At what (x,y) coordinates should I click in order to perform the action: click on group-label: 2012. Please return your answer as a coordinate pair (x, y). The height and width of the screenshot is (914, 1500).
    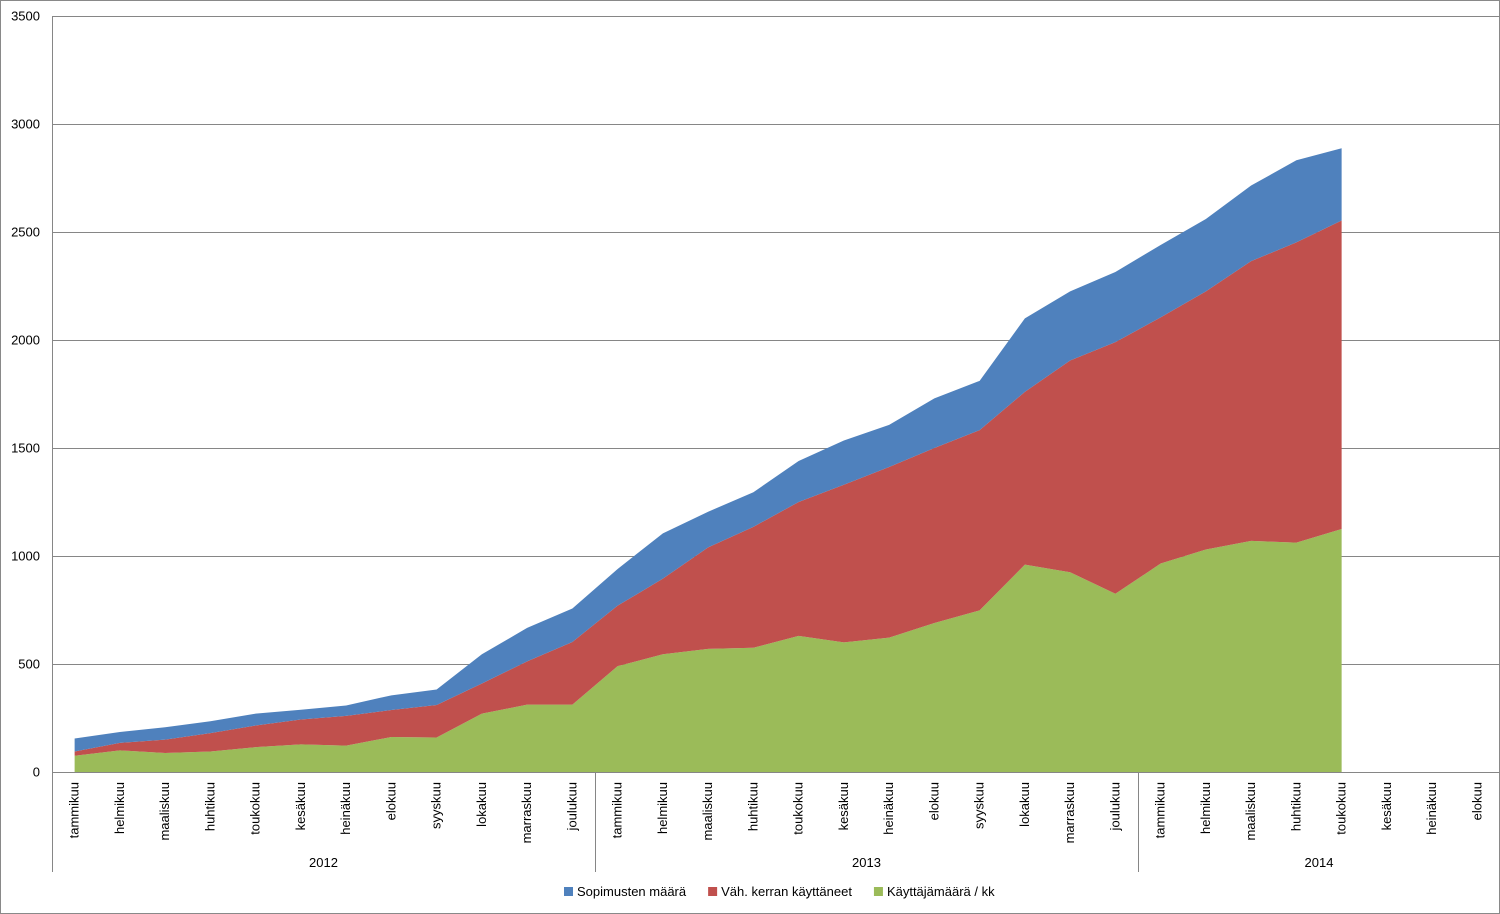
    Looking at the image, I should click on (323, 862).